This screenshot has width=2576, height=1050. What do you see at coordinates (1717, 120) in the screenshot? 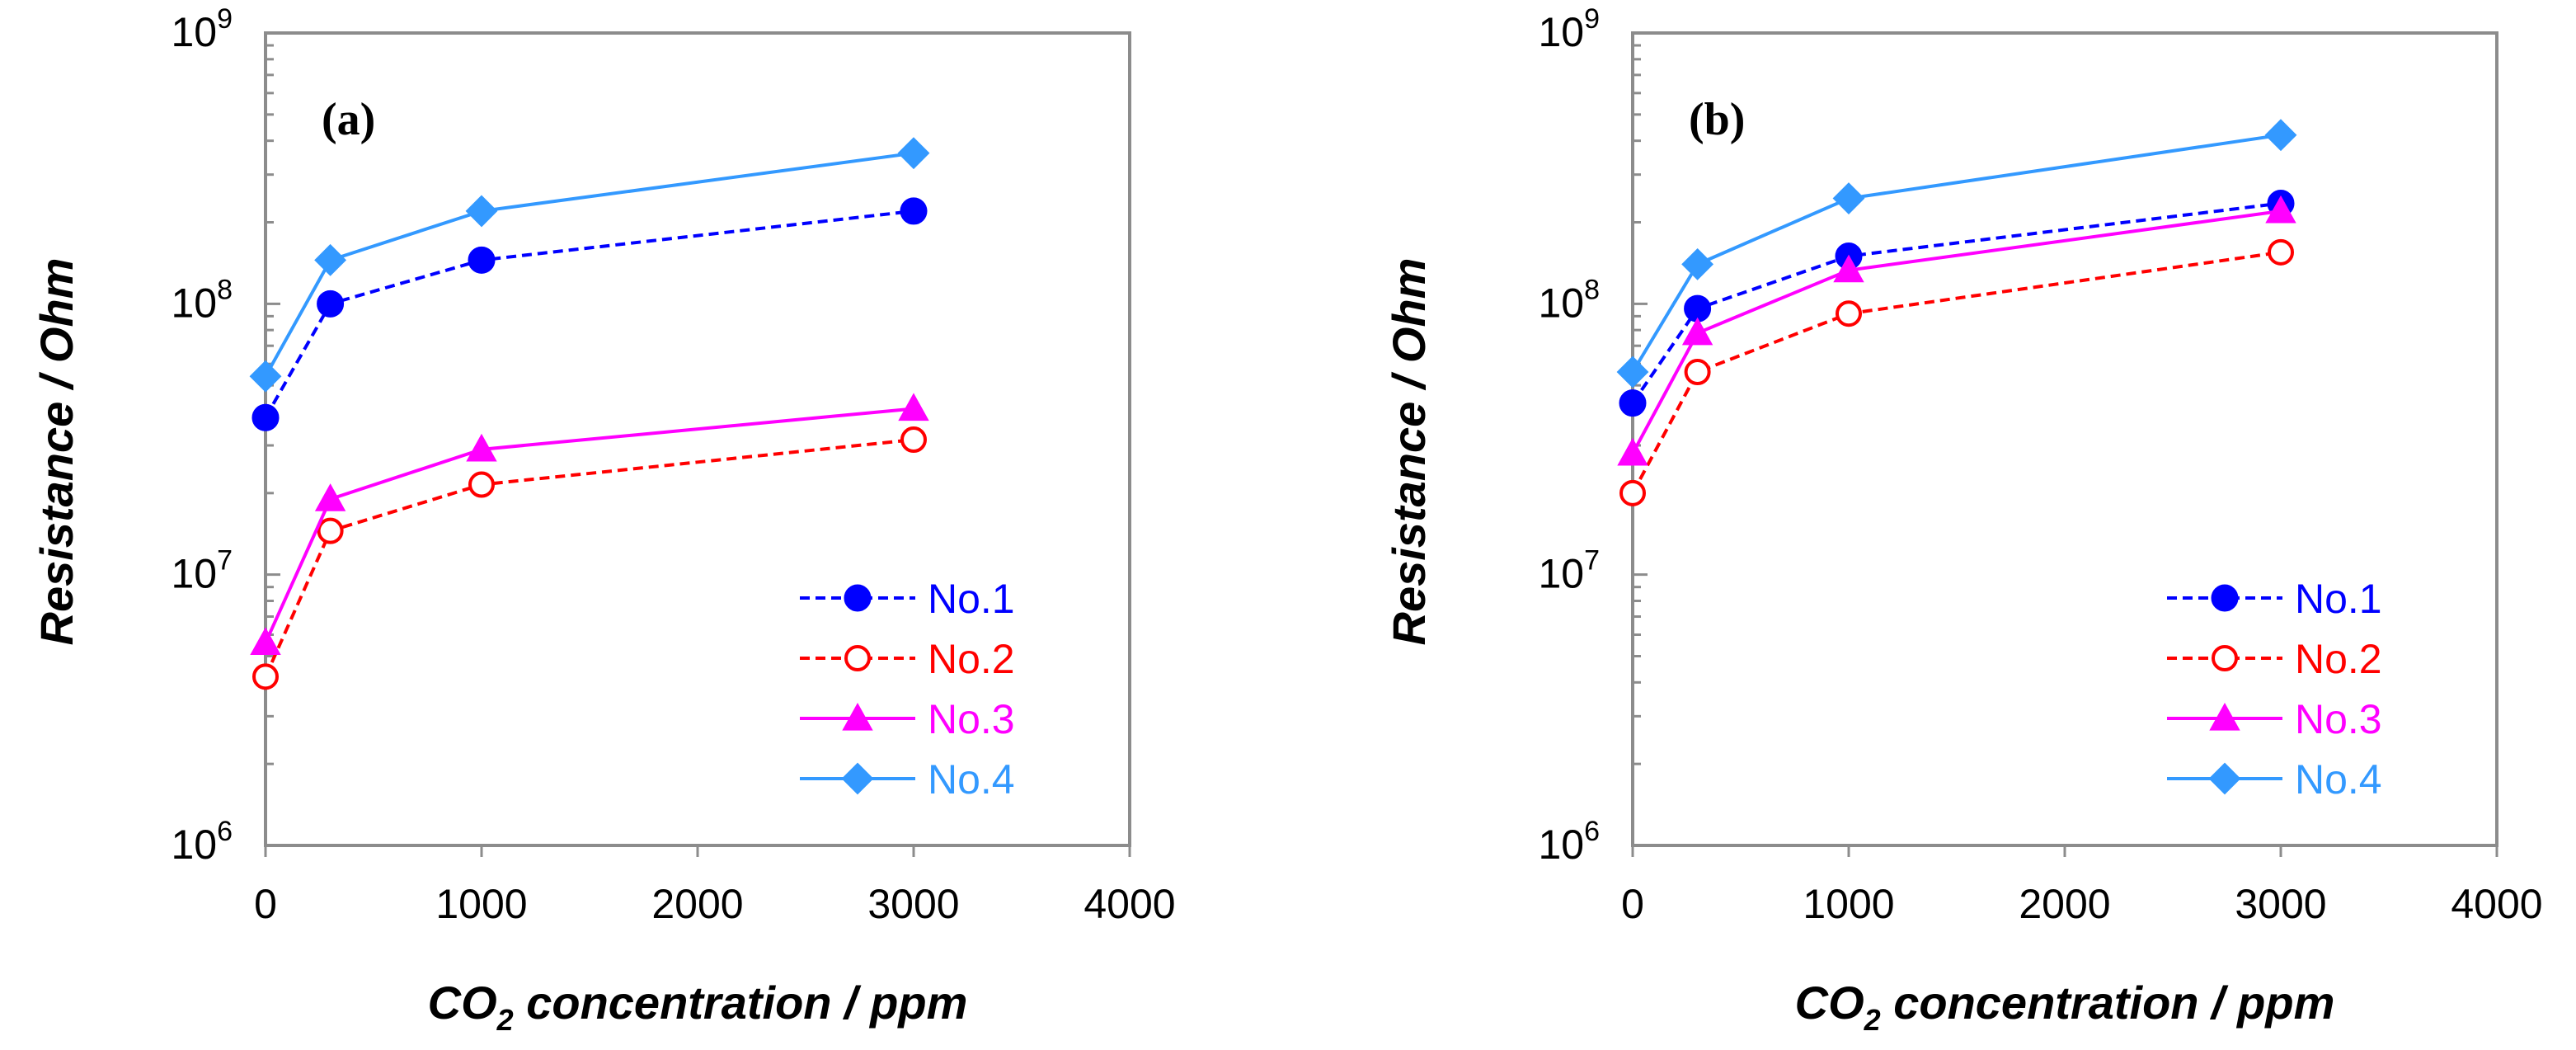
I see `panel-label: (b)` at bounding box center [1717, 120].